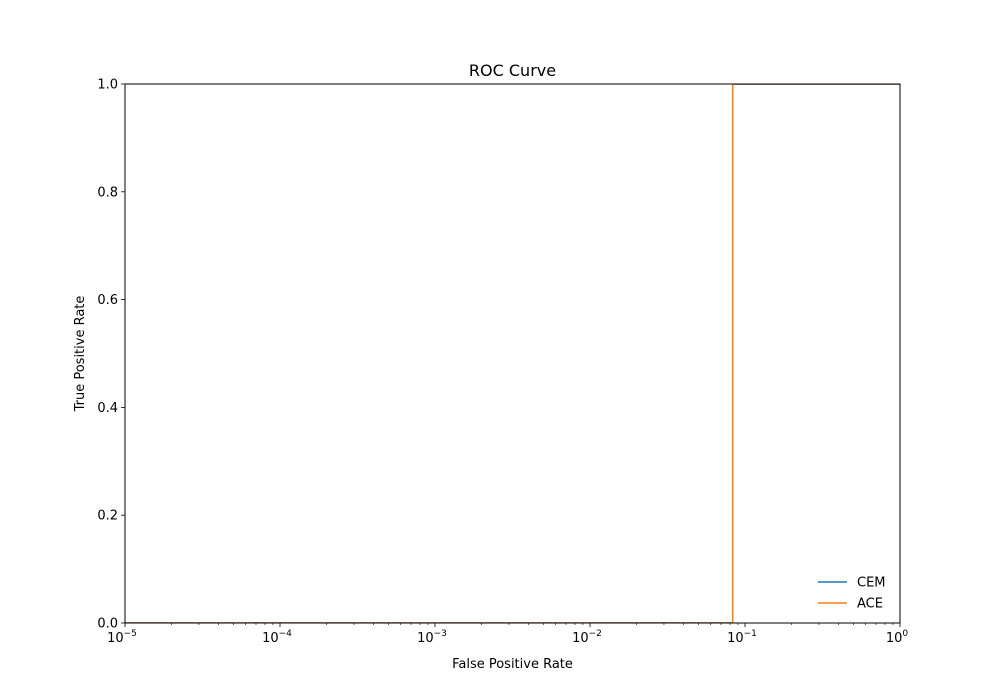 Image resolution: width=1000 pixels, height=700 pixels. I want to click on x-tick-label: 10⁰, so click(897, 637).